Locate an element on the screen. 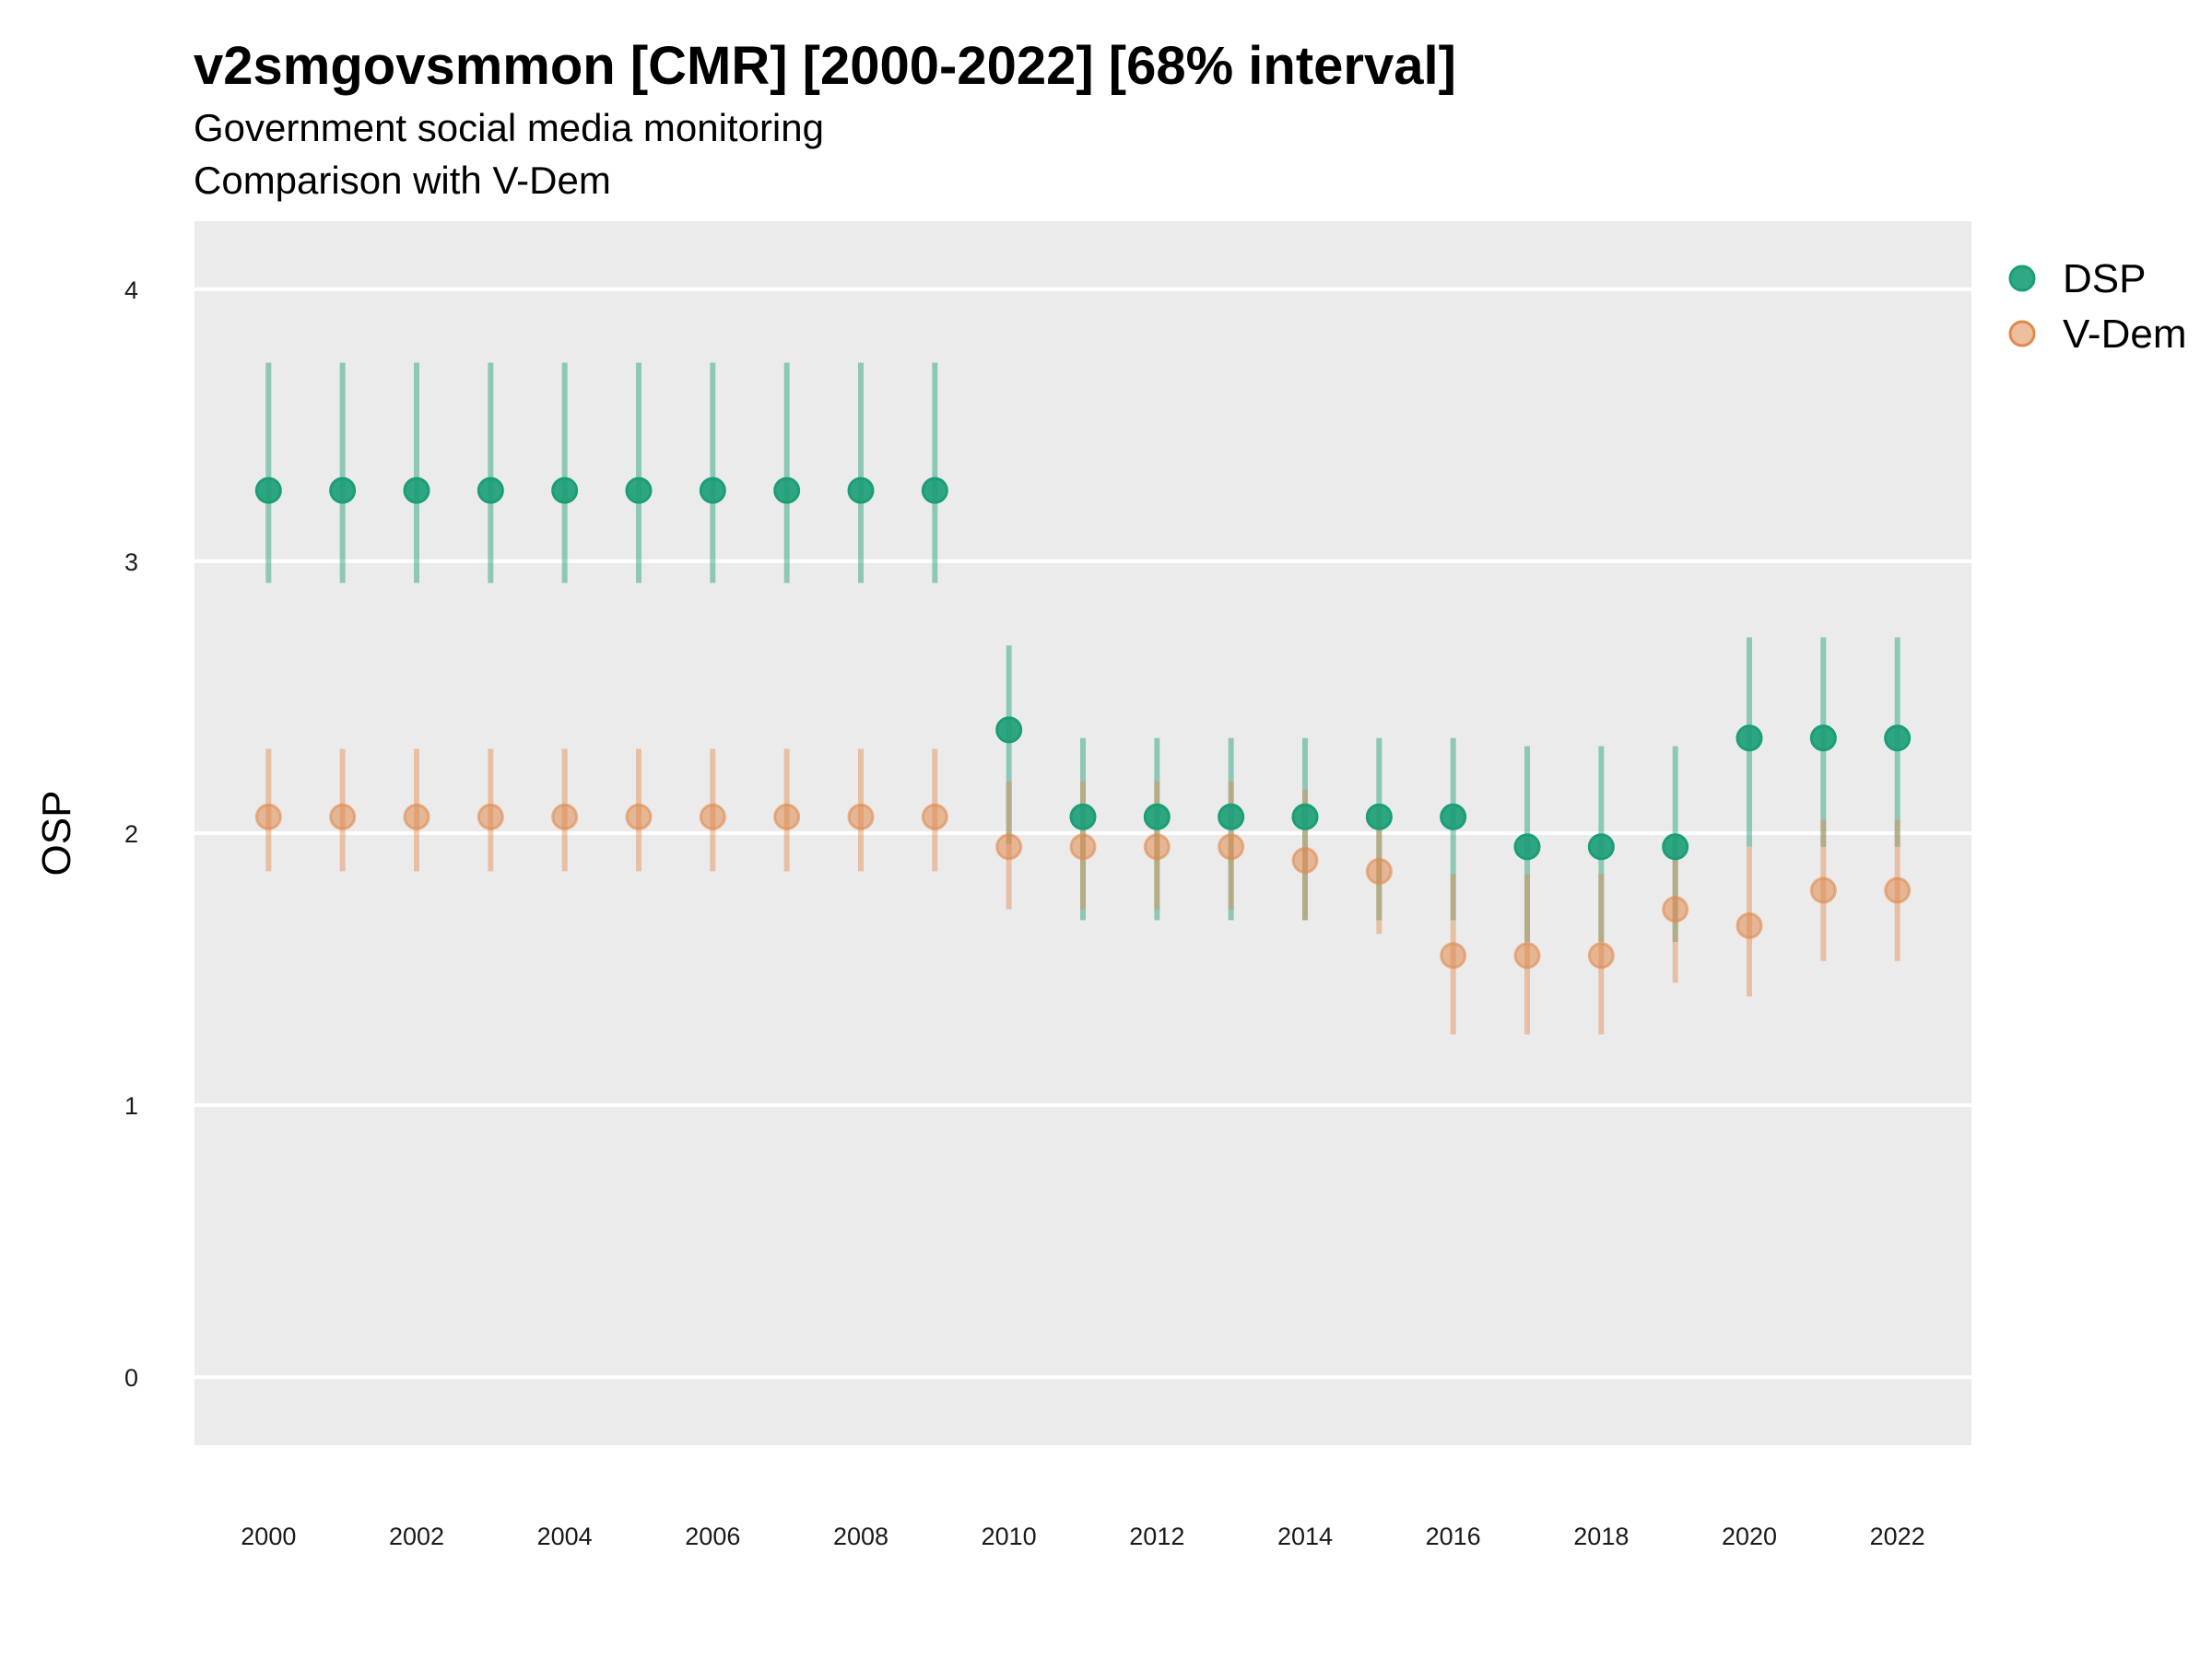 The image size is (2212, 1659). y-tick-label: 4 is located at coordinates (131, 290).